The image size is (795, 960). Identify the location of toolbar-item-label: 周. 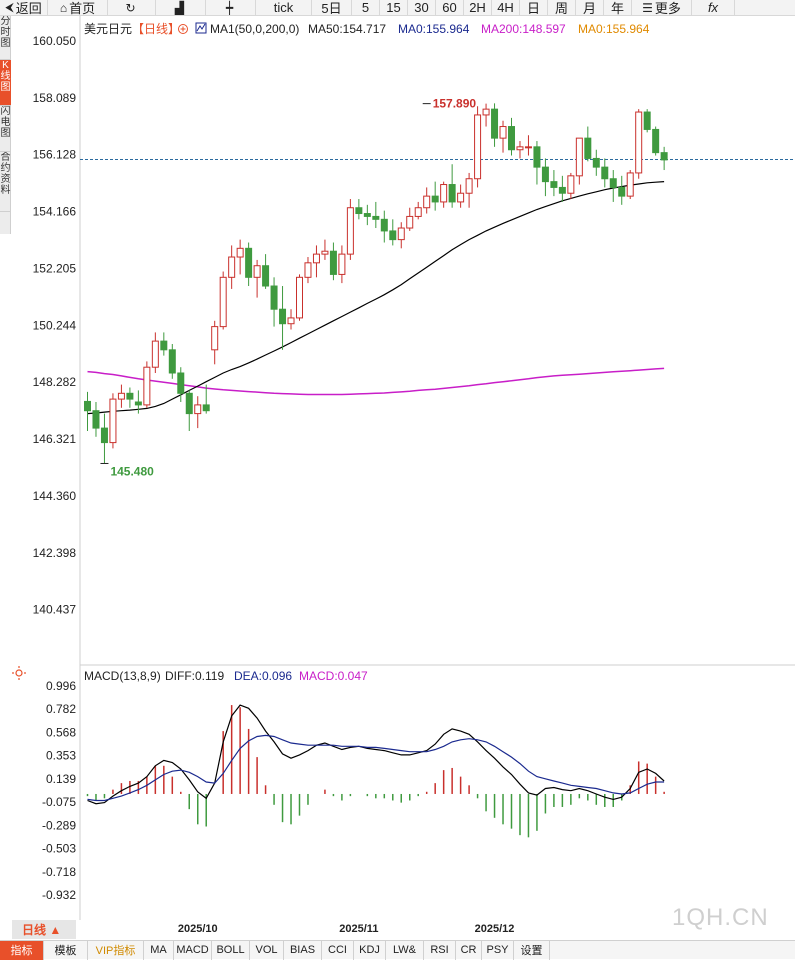
(561, 8).